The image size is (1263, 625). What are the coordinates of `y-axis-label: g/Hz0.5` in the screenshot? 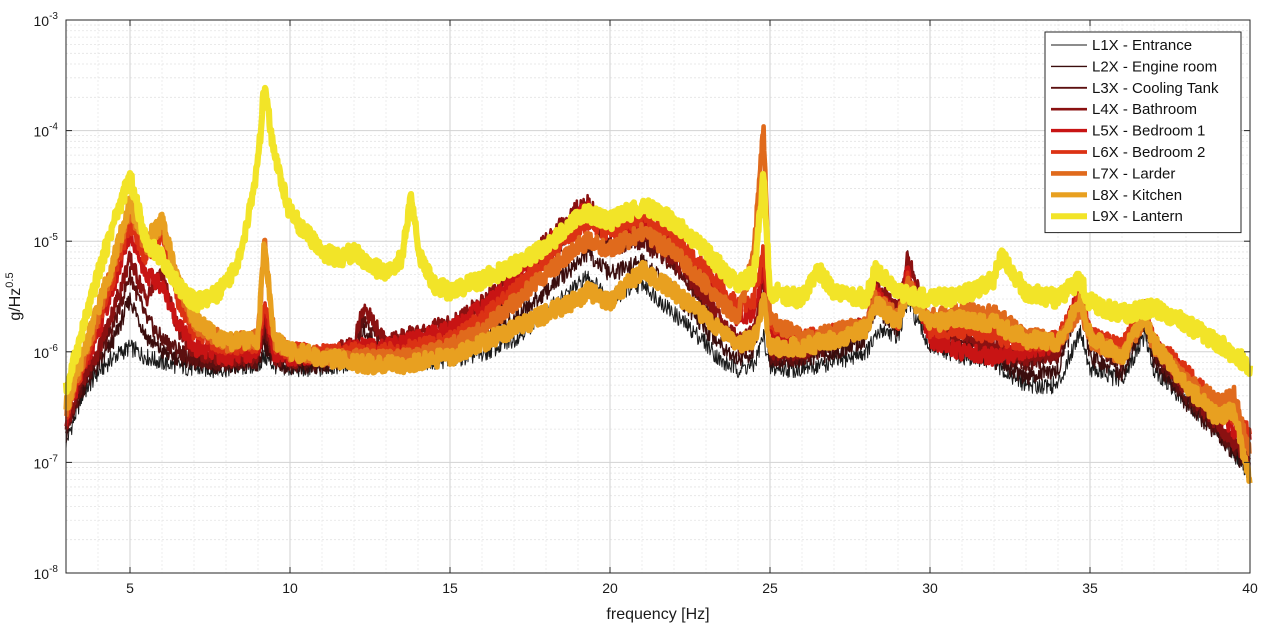 It's located at (14, 296).